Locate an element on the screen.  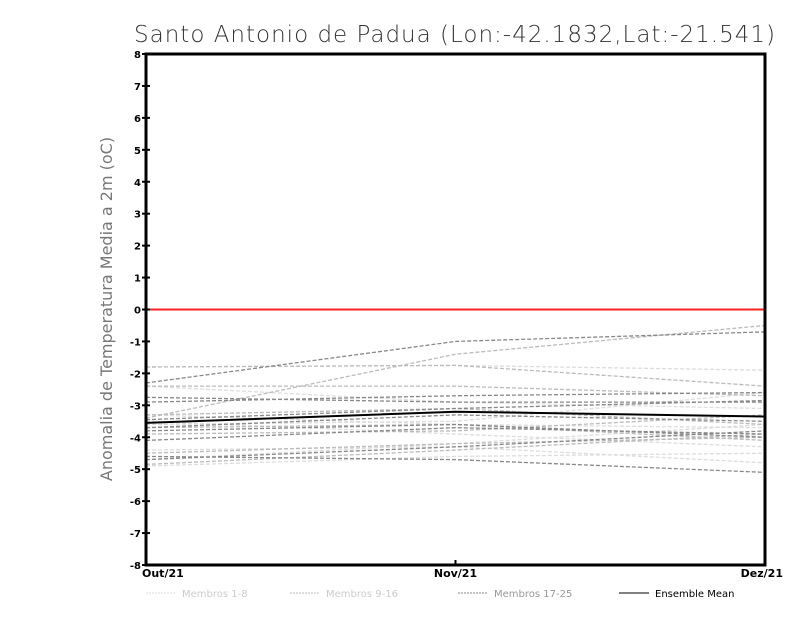
y-tick-label: 7 is located at coordinates (137, 87).